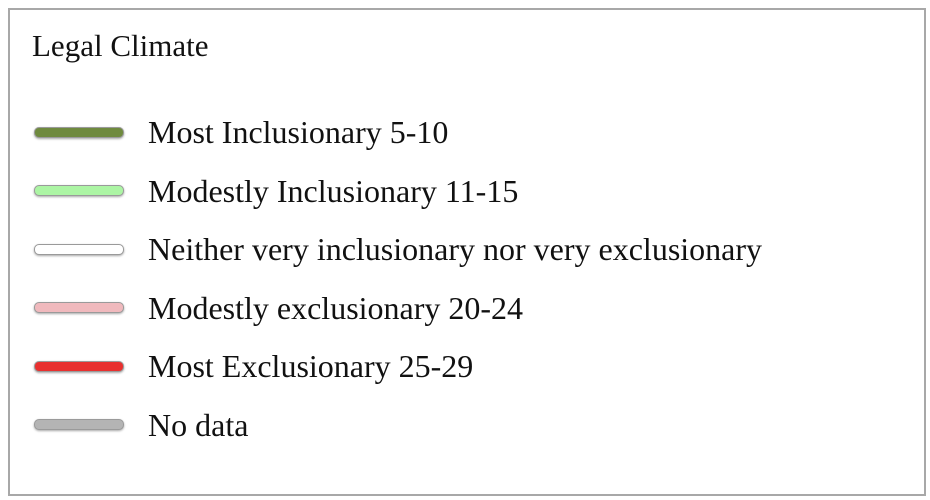 The image size is (930, 500). Describe the element at coordinates (198, 424) in the screenshot. I see `legend-label: No data` at that location.